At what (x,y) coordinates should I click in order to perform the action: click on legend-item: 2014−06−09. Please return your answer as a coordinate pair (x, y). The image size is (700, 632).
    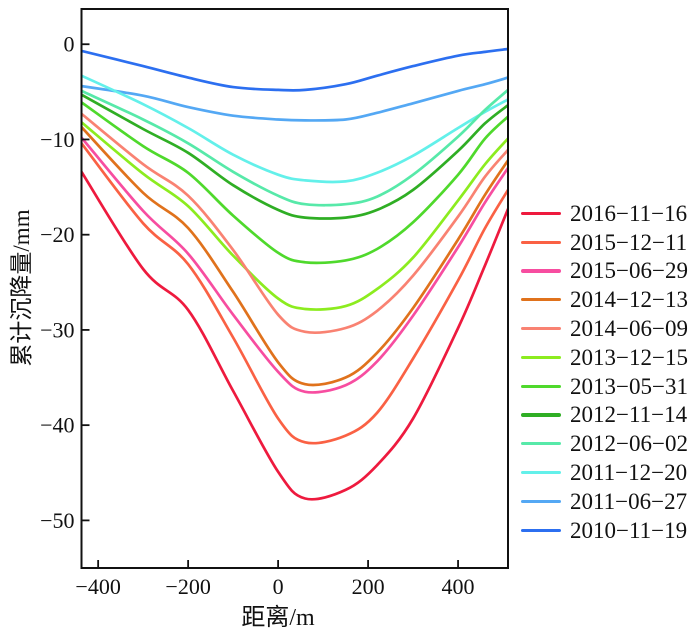
    Looking at the image, I should click on (604, 328).